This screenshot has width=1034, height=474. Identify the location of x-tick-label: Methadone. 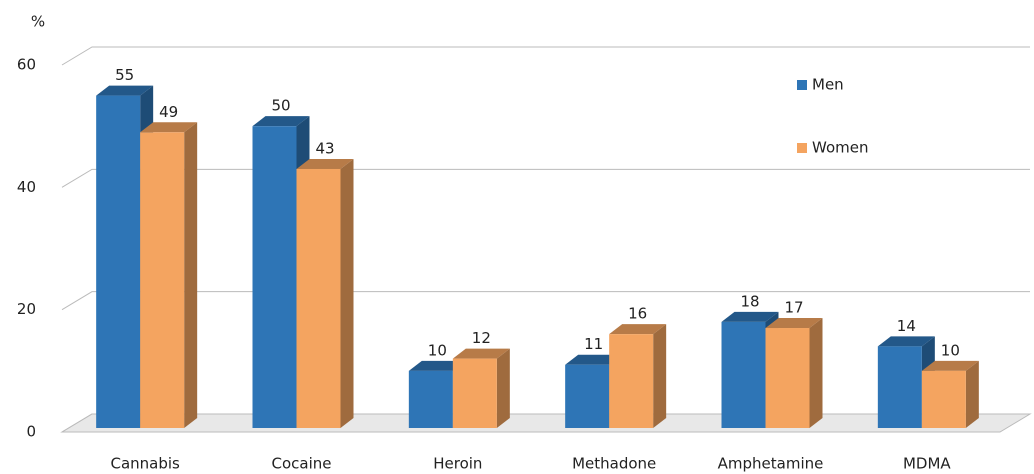
(614, 464).